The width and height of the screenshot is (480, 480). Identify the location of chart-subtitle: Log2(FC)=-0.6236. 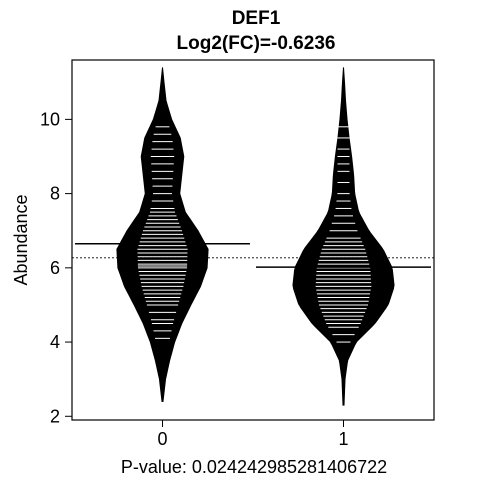
(256, 43).